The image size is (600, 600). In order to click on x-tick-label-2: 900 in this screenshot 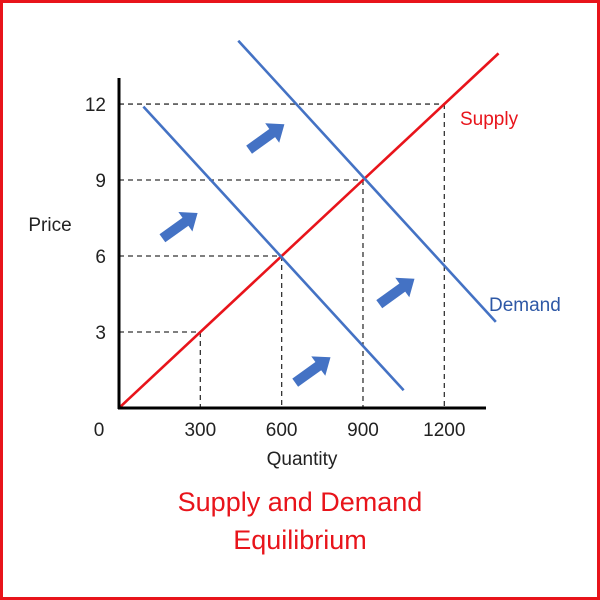, I will do `click(363, 430)`.